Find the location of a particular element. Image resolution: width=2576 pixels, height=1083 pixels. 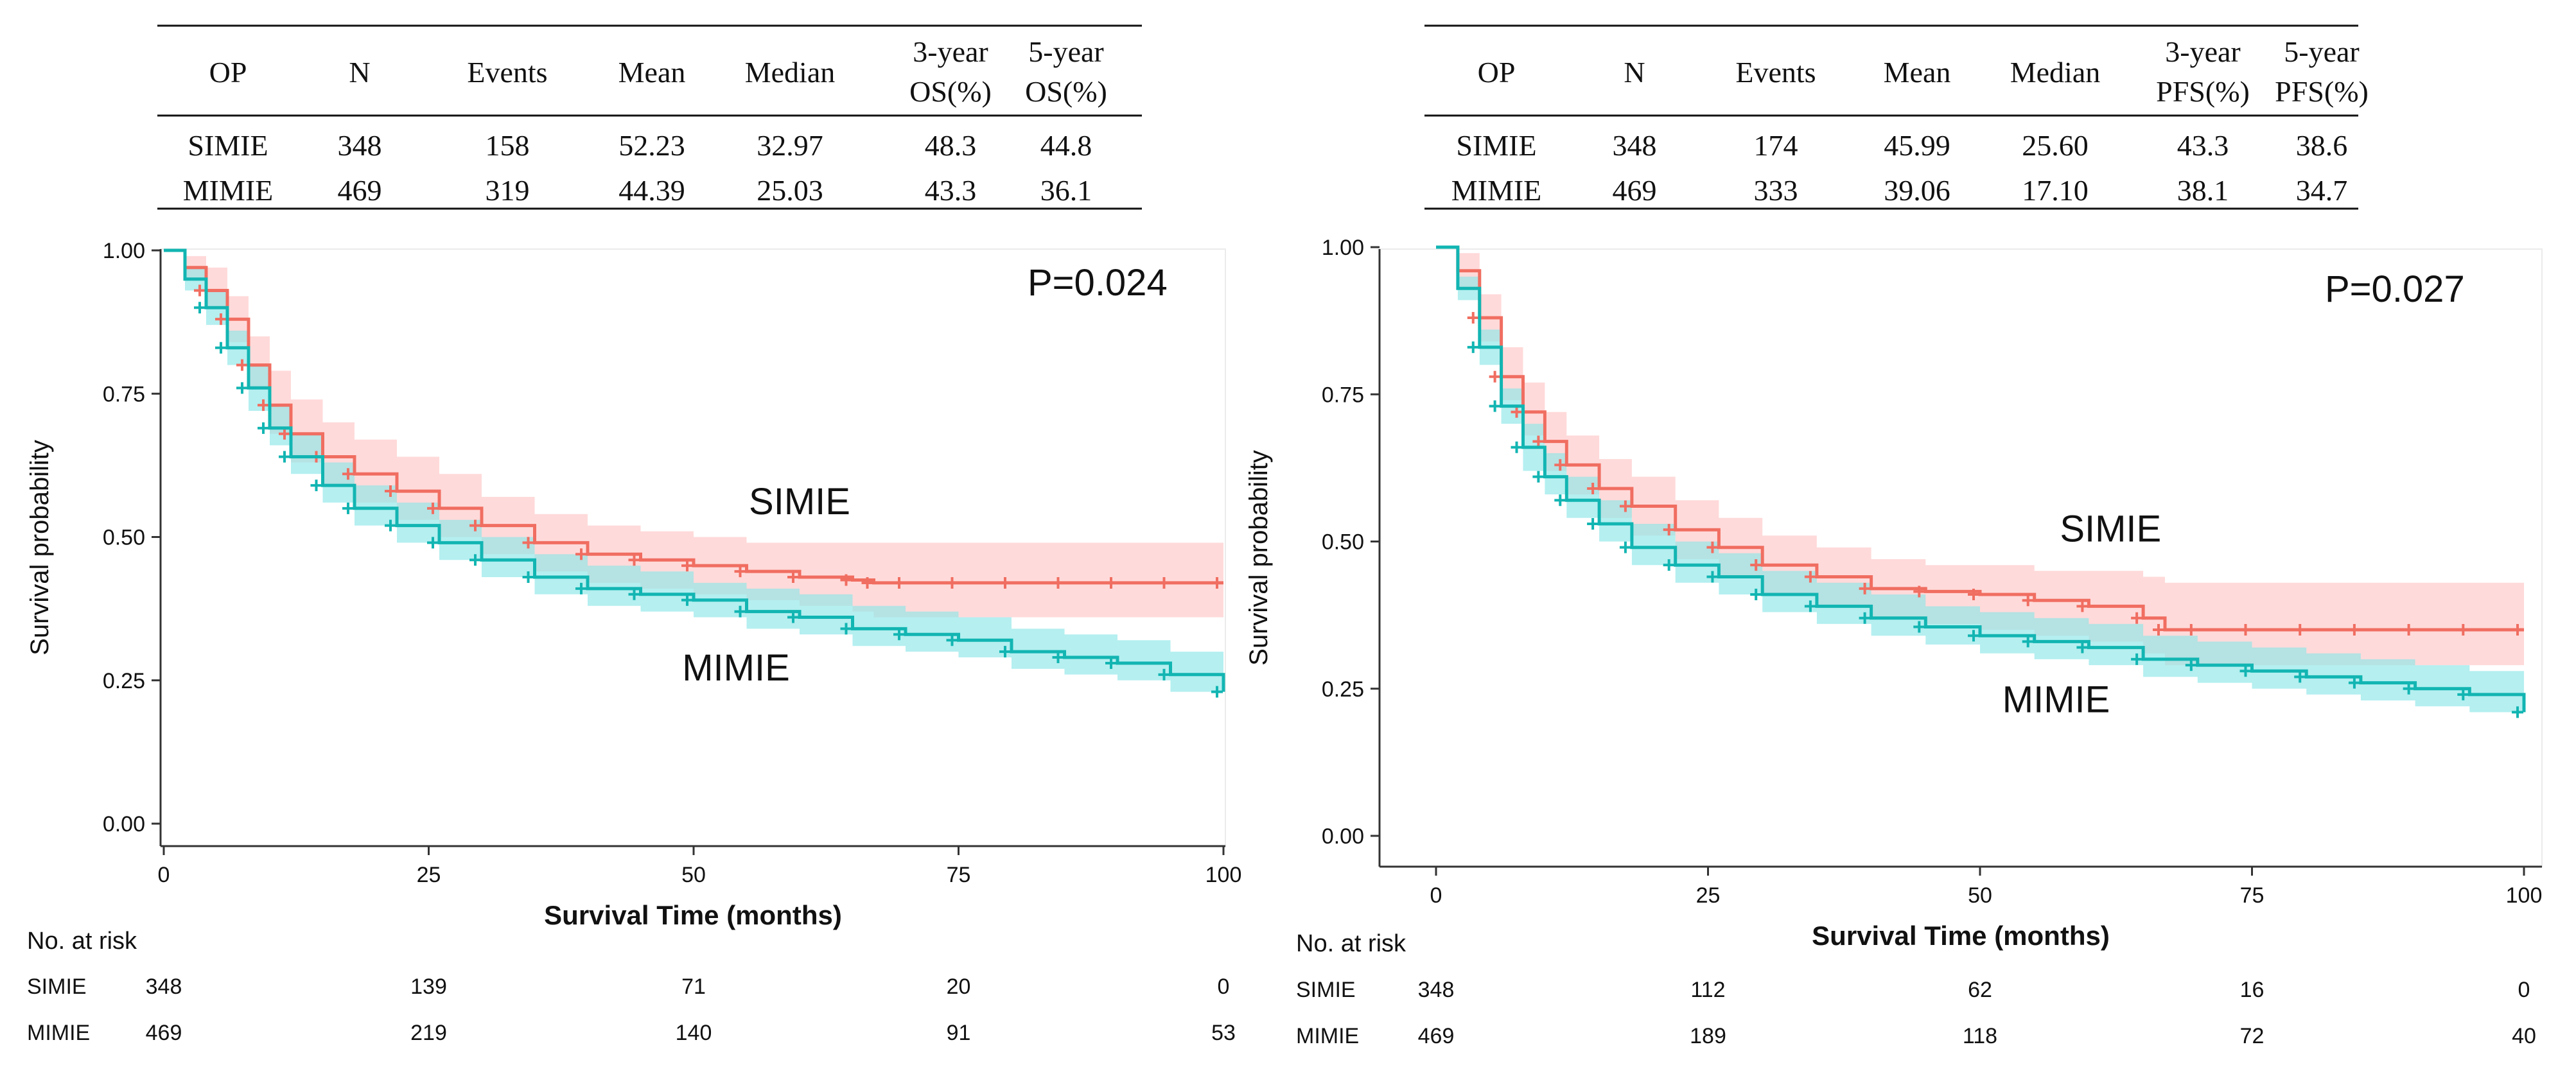

risk-count: 16 is located at coordinates (2252, 990).